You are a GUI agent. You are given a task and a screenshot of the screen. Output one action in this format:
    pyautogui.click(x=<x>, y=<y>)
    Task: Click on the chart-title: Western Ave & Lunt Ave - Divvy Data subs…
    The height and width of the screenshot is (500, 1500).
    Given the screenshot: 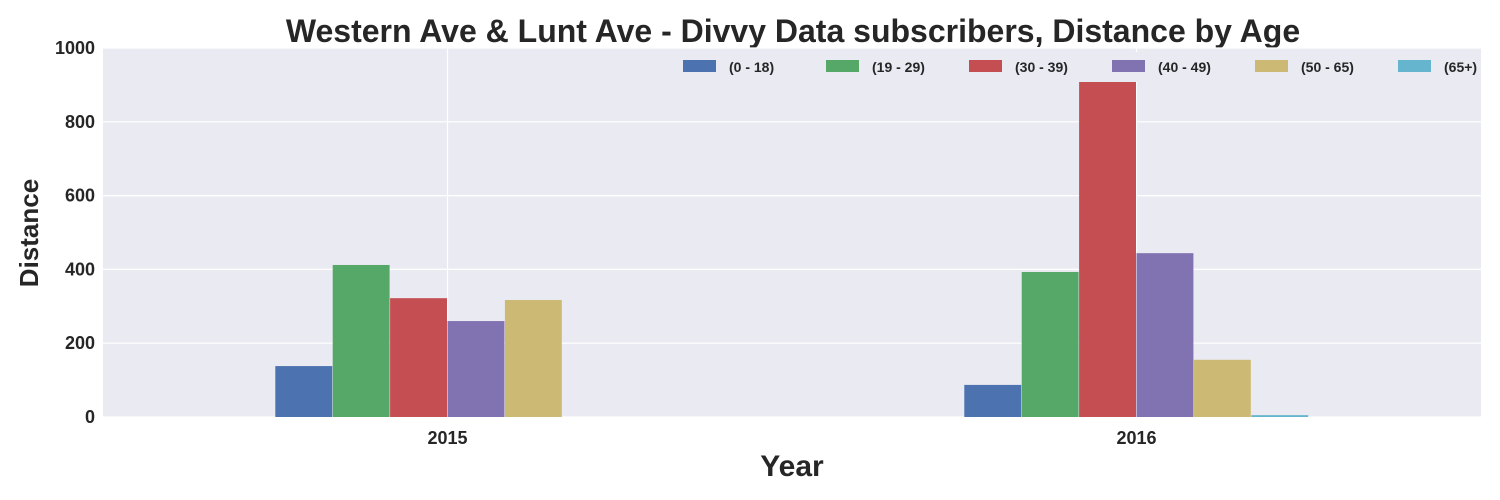 What is the action you would take?
    pyautogui.click(x=793, y=31)
    